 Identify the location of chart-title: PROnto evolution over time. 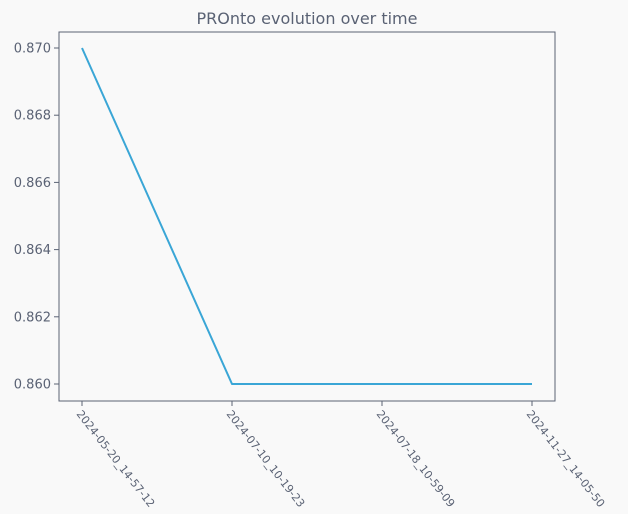
(307, 18).